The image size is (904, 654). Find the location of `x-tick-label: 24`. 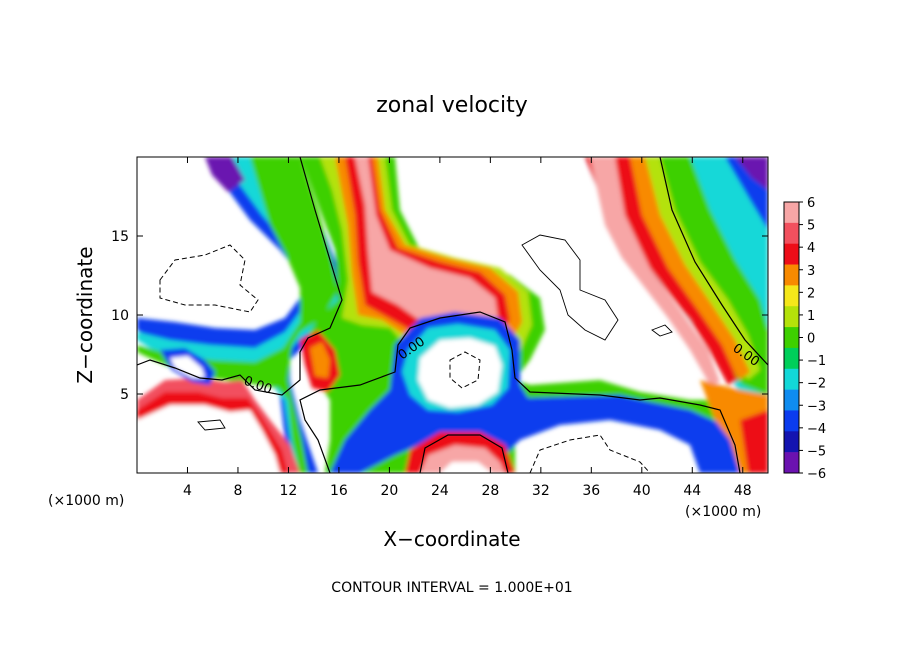

x-tick-label: 24 is located at coordinates (440, 491).